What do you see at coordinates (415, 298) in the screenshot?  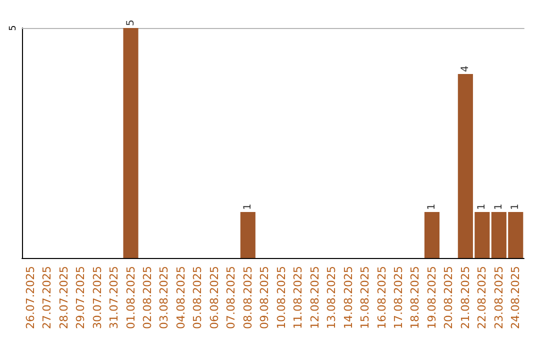 I see `x-tick-label: 18.08.2025` at bounding box center [415, 298].